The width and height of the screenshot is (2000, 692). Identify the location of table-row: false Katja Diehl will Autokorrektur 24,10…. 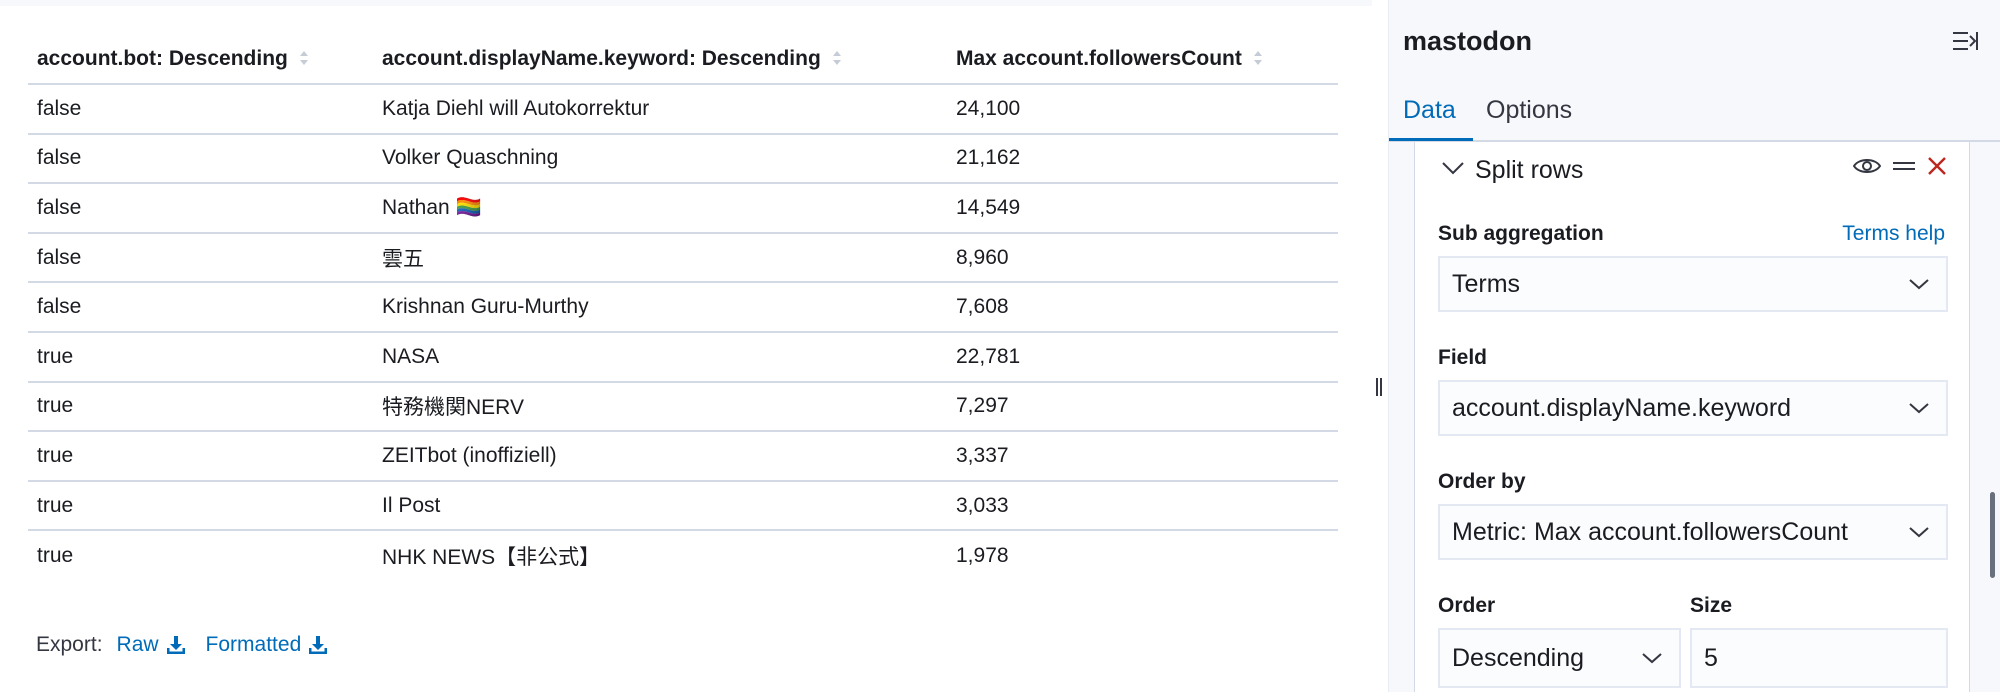
(683, 109).